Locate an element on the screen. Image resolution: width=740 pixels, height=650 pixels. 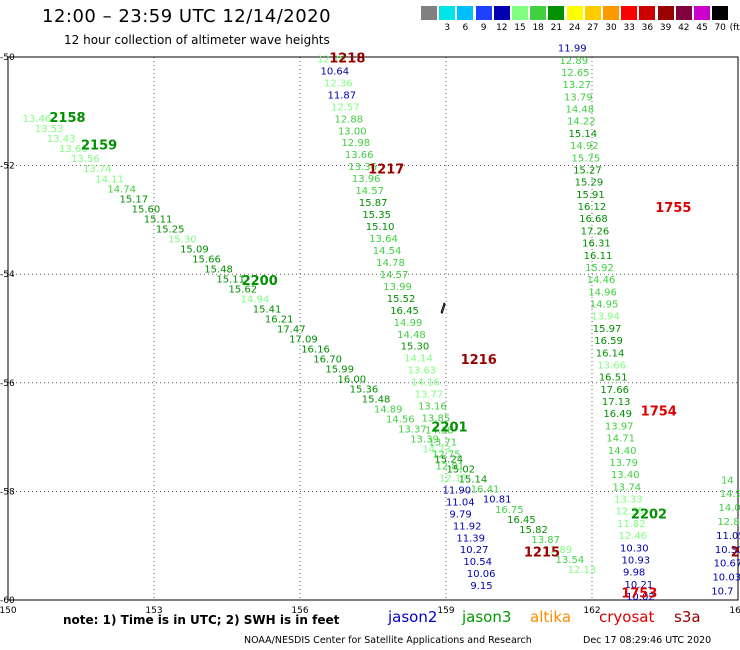
wave-height-value: 13.54 is located at coordinates (570, 560).